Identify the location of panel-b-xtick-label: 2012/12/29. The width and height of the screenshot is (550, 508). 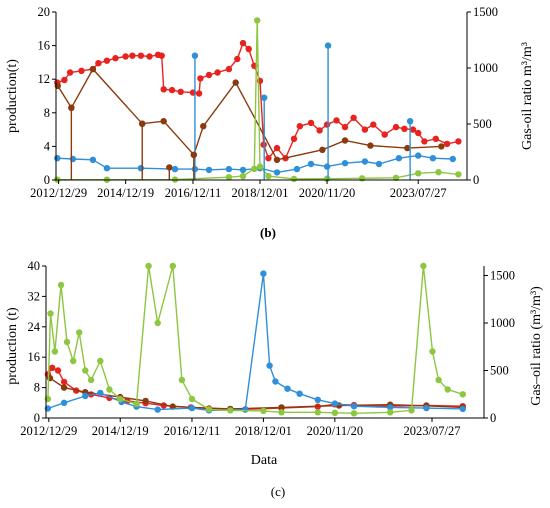
(58, 193).